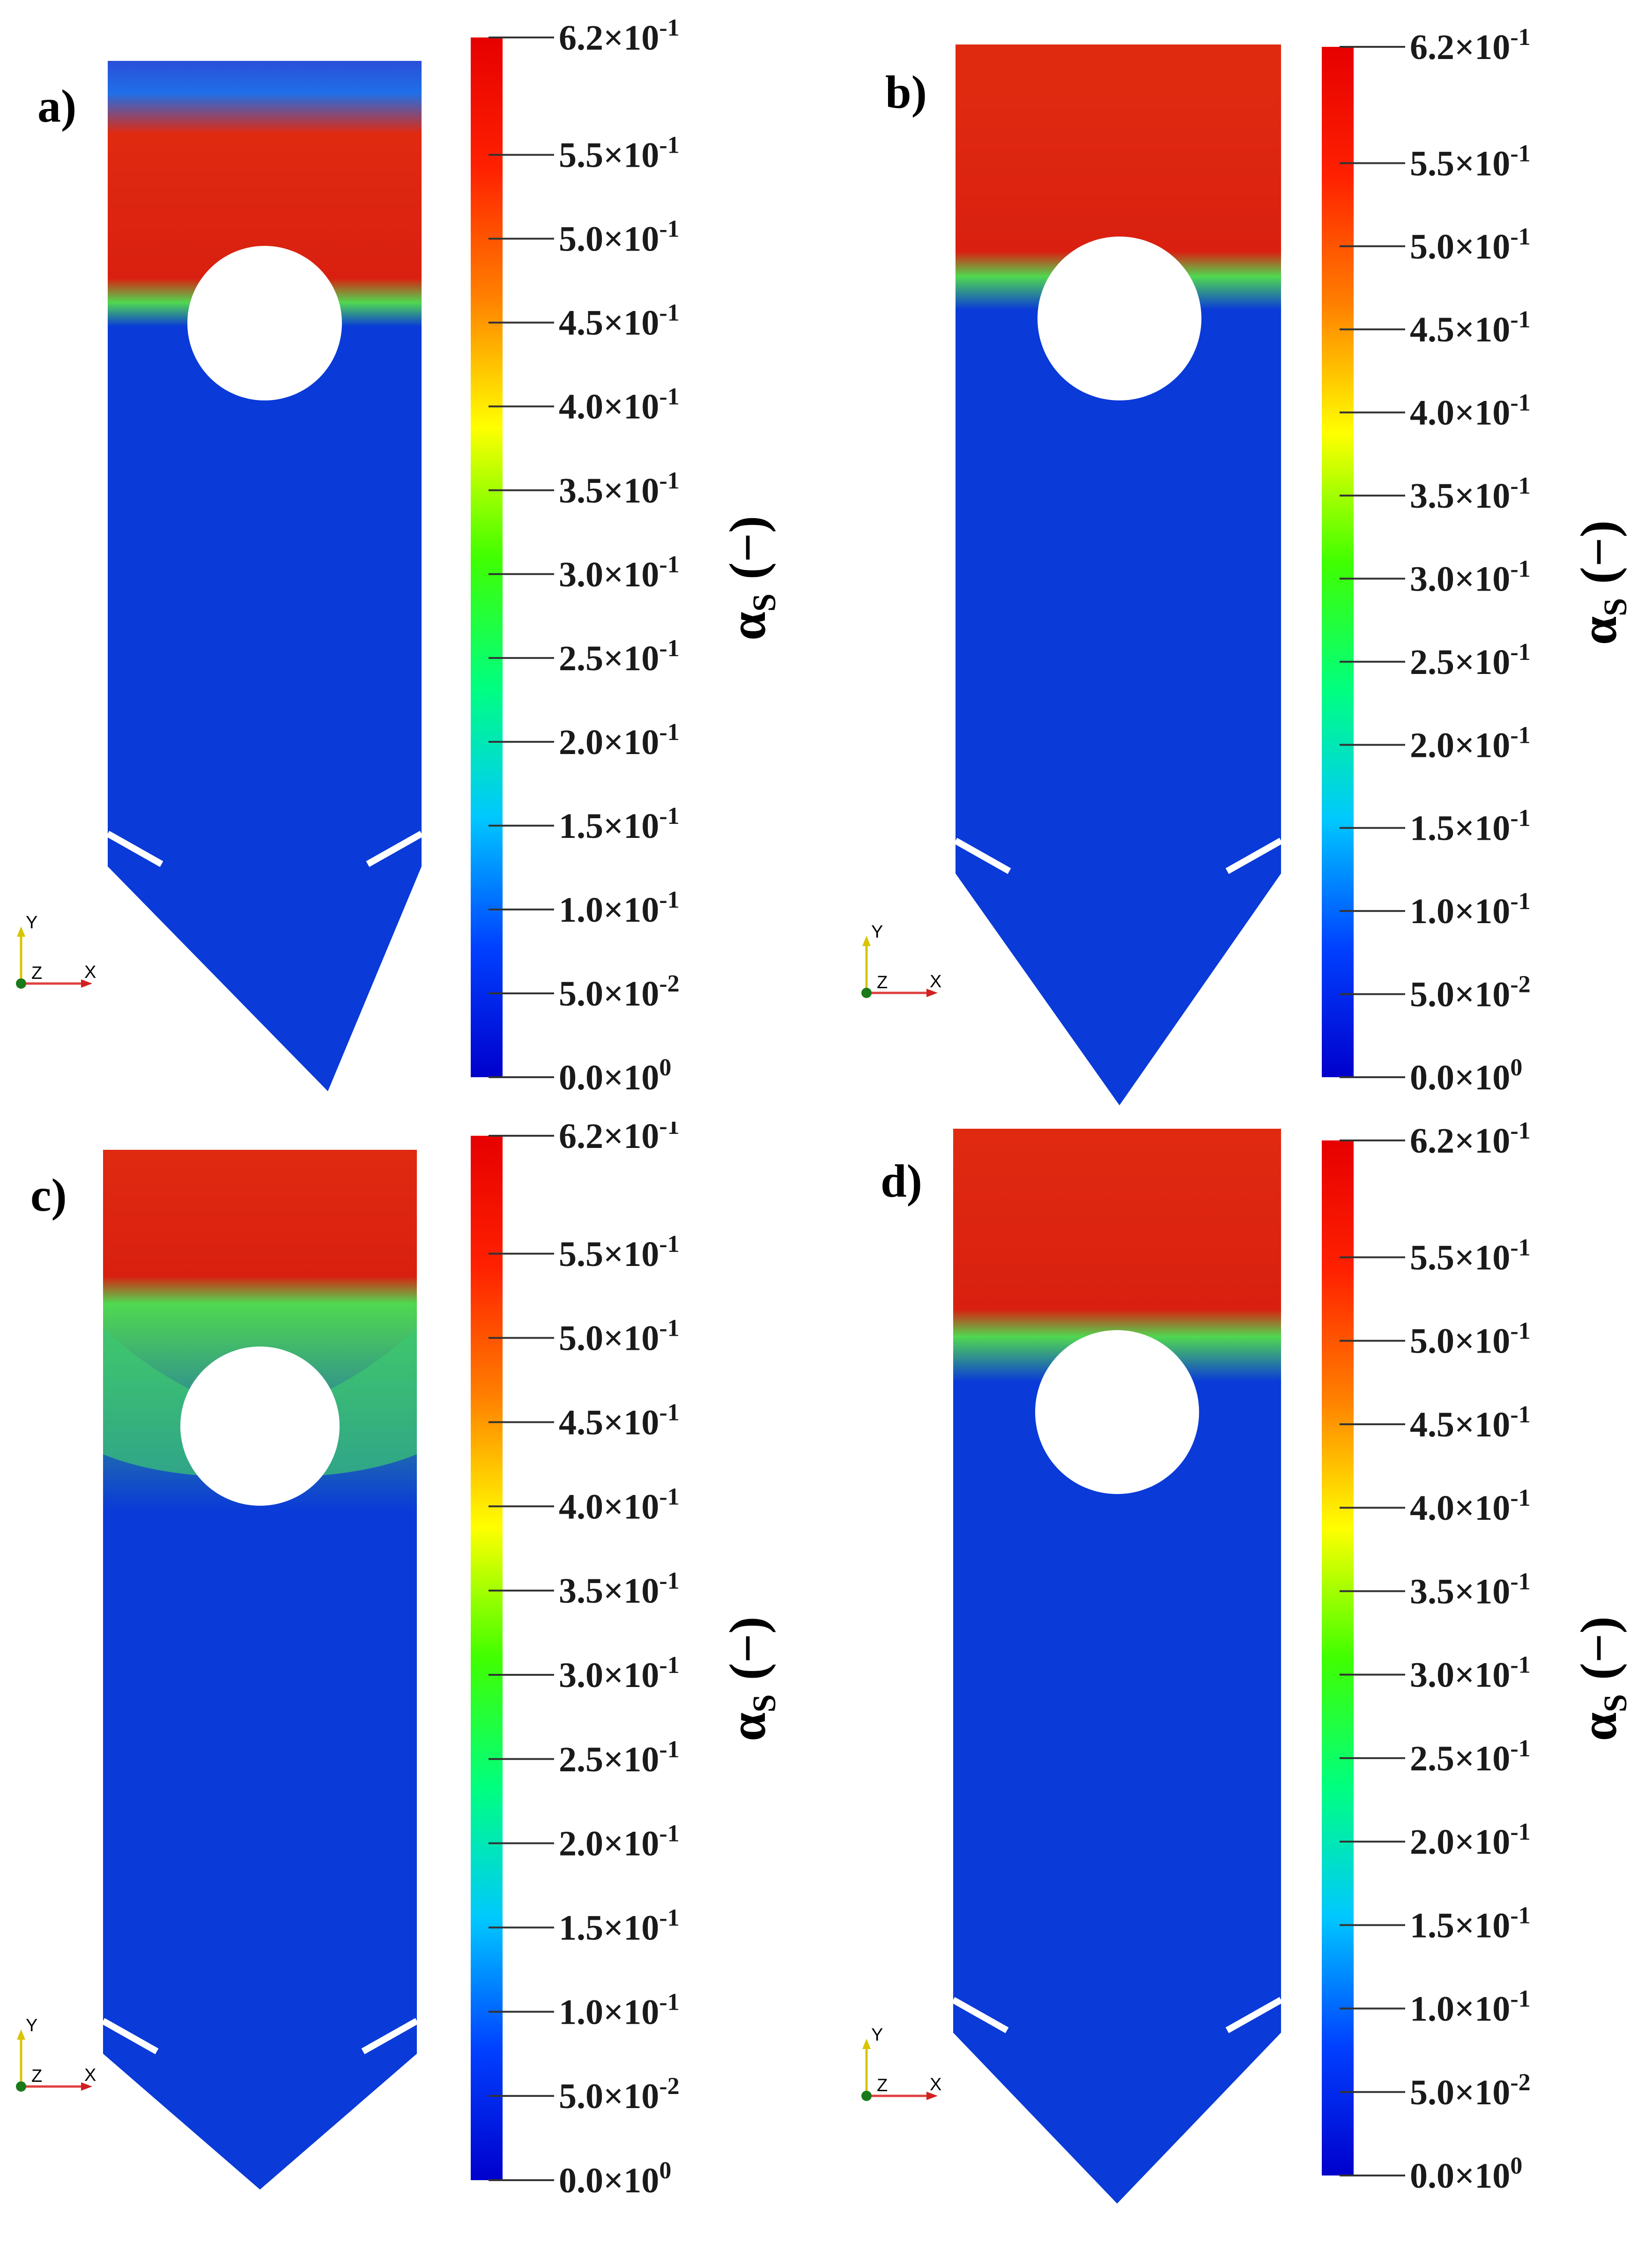 The height and width of the screenshot is (2242, 1652). I want to click on panel-label: d), so click(901, 1181).